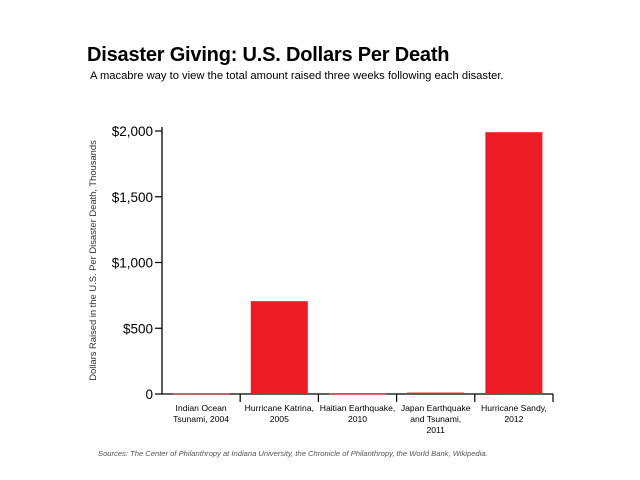 This screenshot has height=480, width=640. What do you see at coordinates (436, 408) in the screenshot?
I see `x-category-label-line: Japan Earthquake` at bounding box center [436, 408].